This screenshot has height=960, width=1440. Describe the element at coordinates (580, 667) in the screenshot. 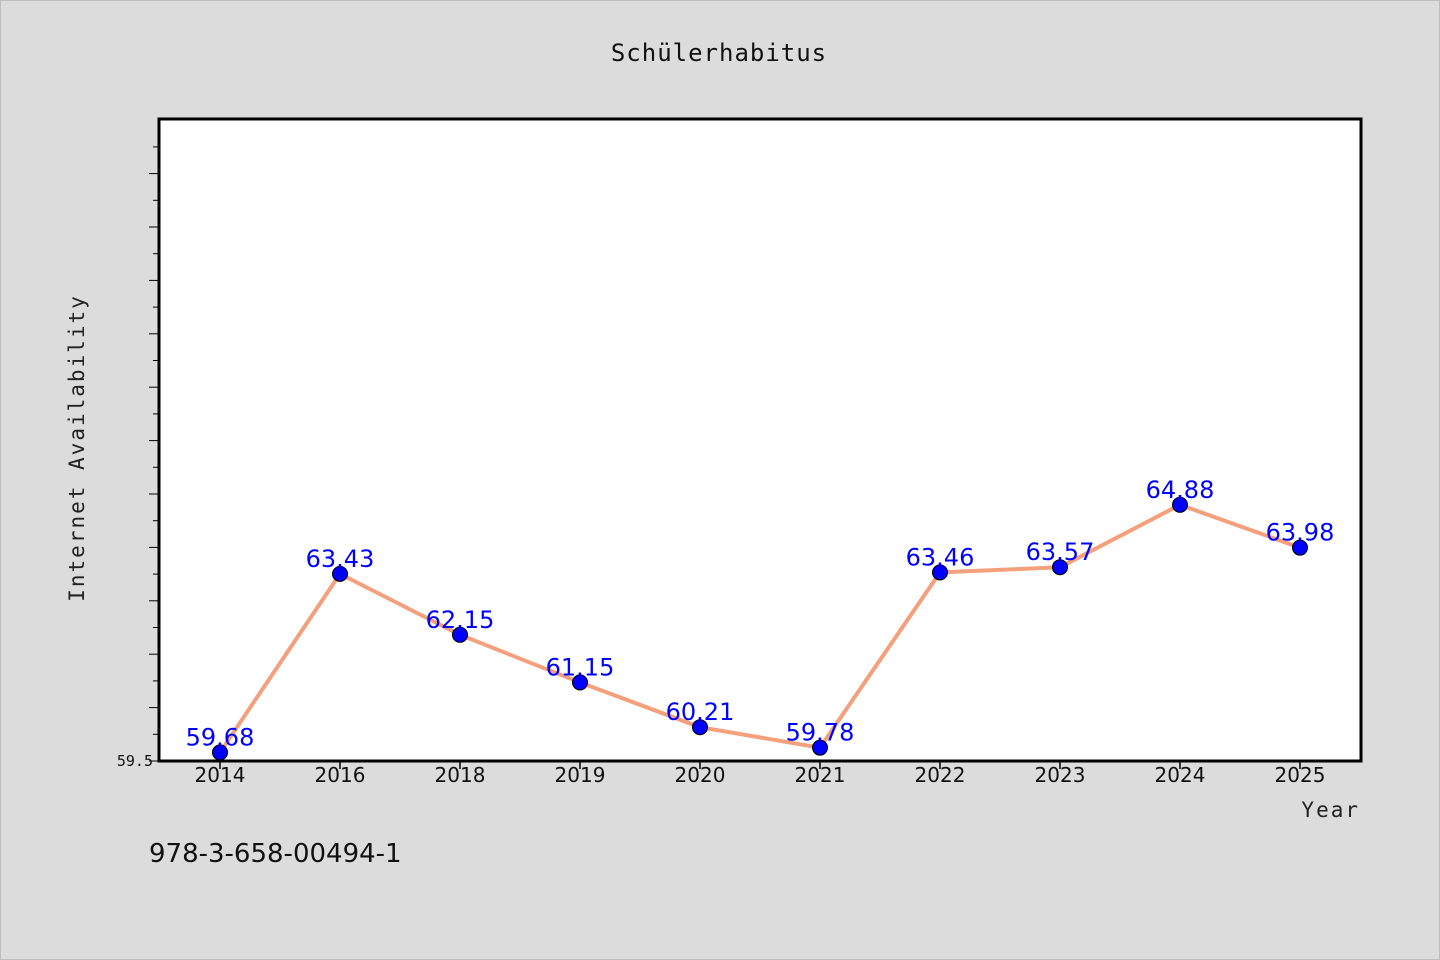

I see `data-label: 61.15` at that location.